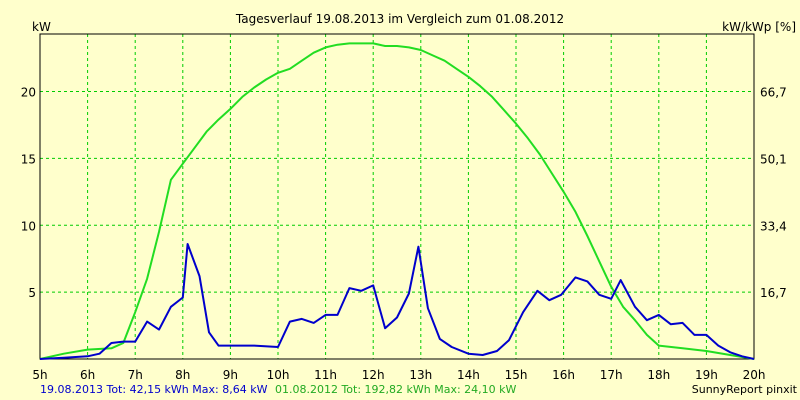 This screenshot has height=400, width=800. I want to click on x-tick-label: 12h, so click(373, 375).